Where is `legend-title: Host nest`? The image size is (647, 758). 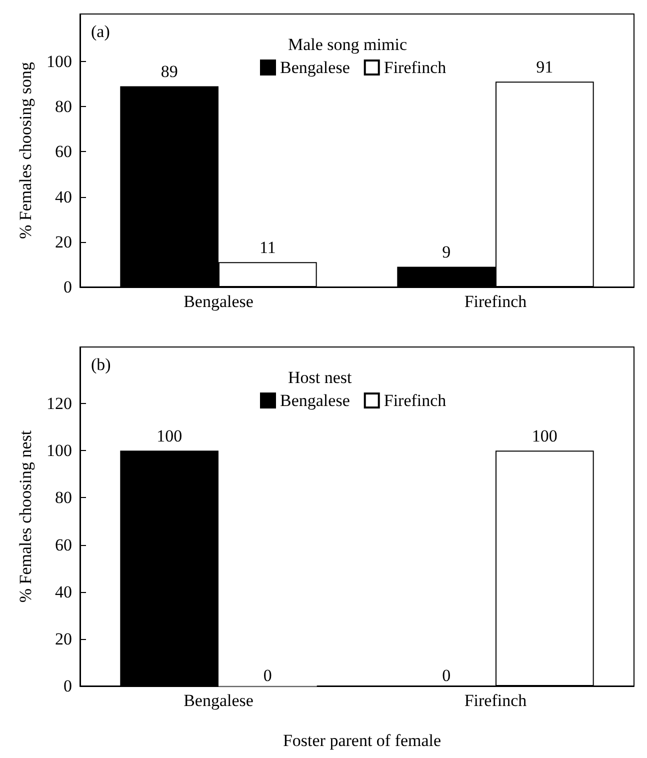
legend-title: Host nest is located at coordinates (320, 377).